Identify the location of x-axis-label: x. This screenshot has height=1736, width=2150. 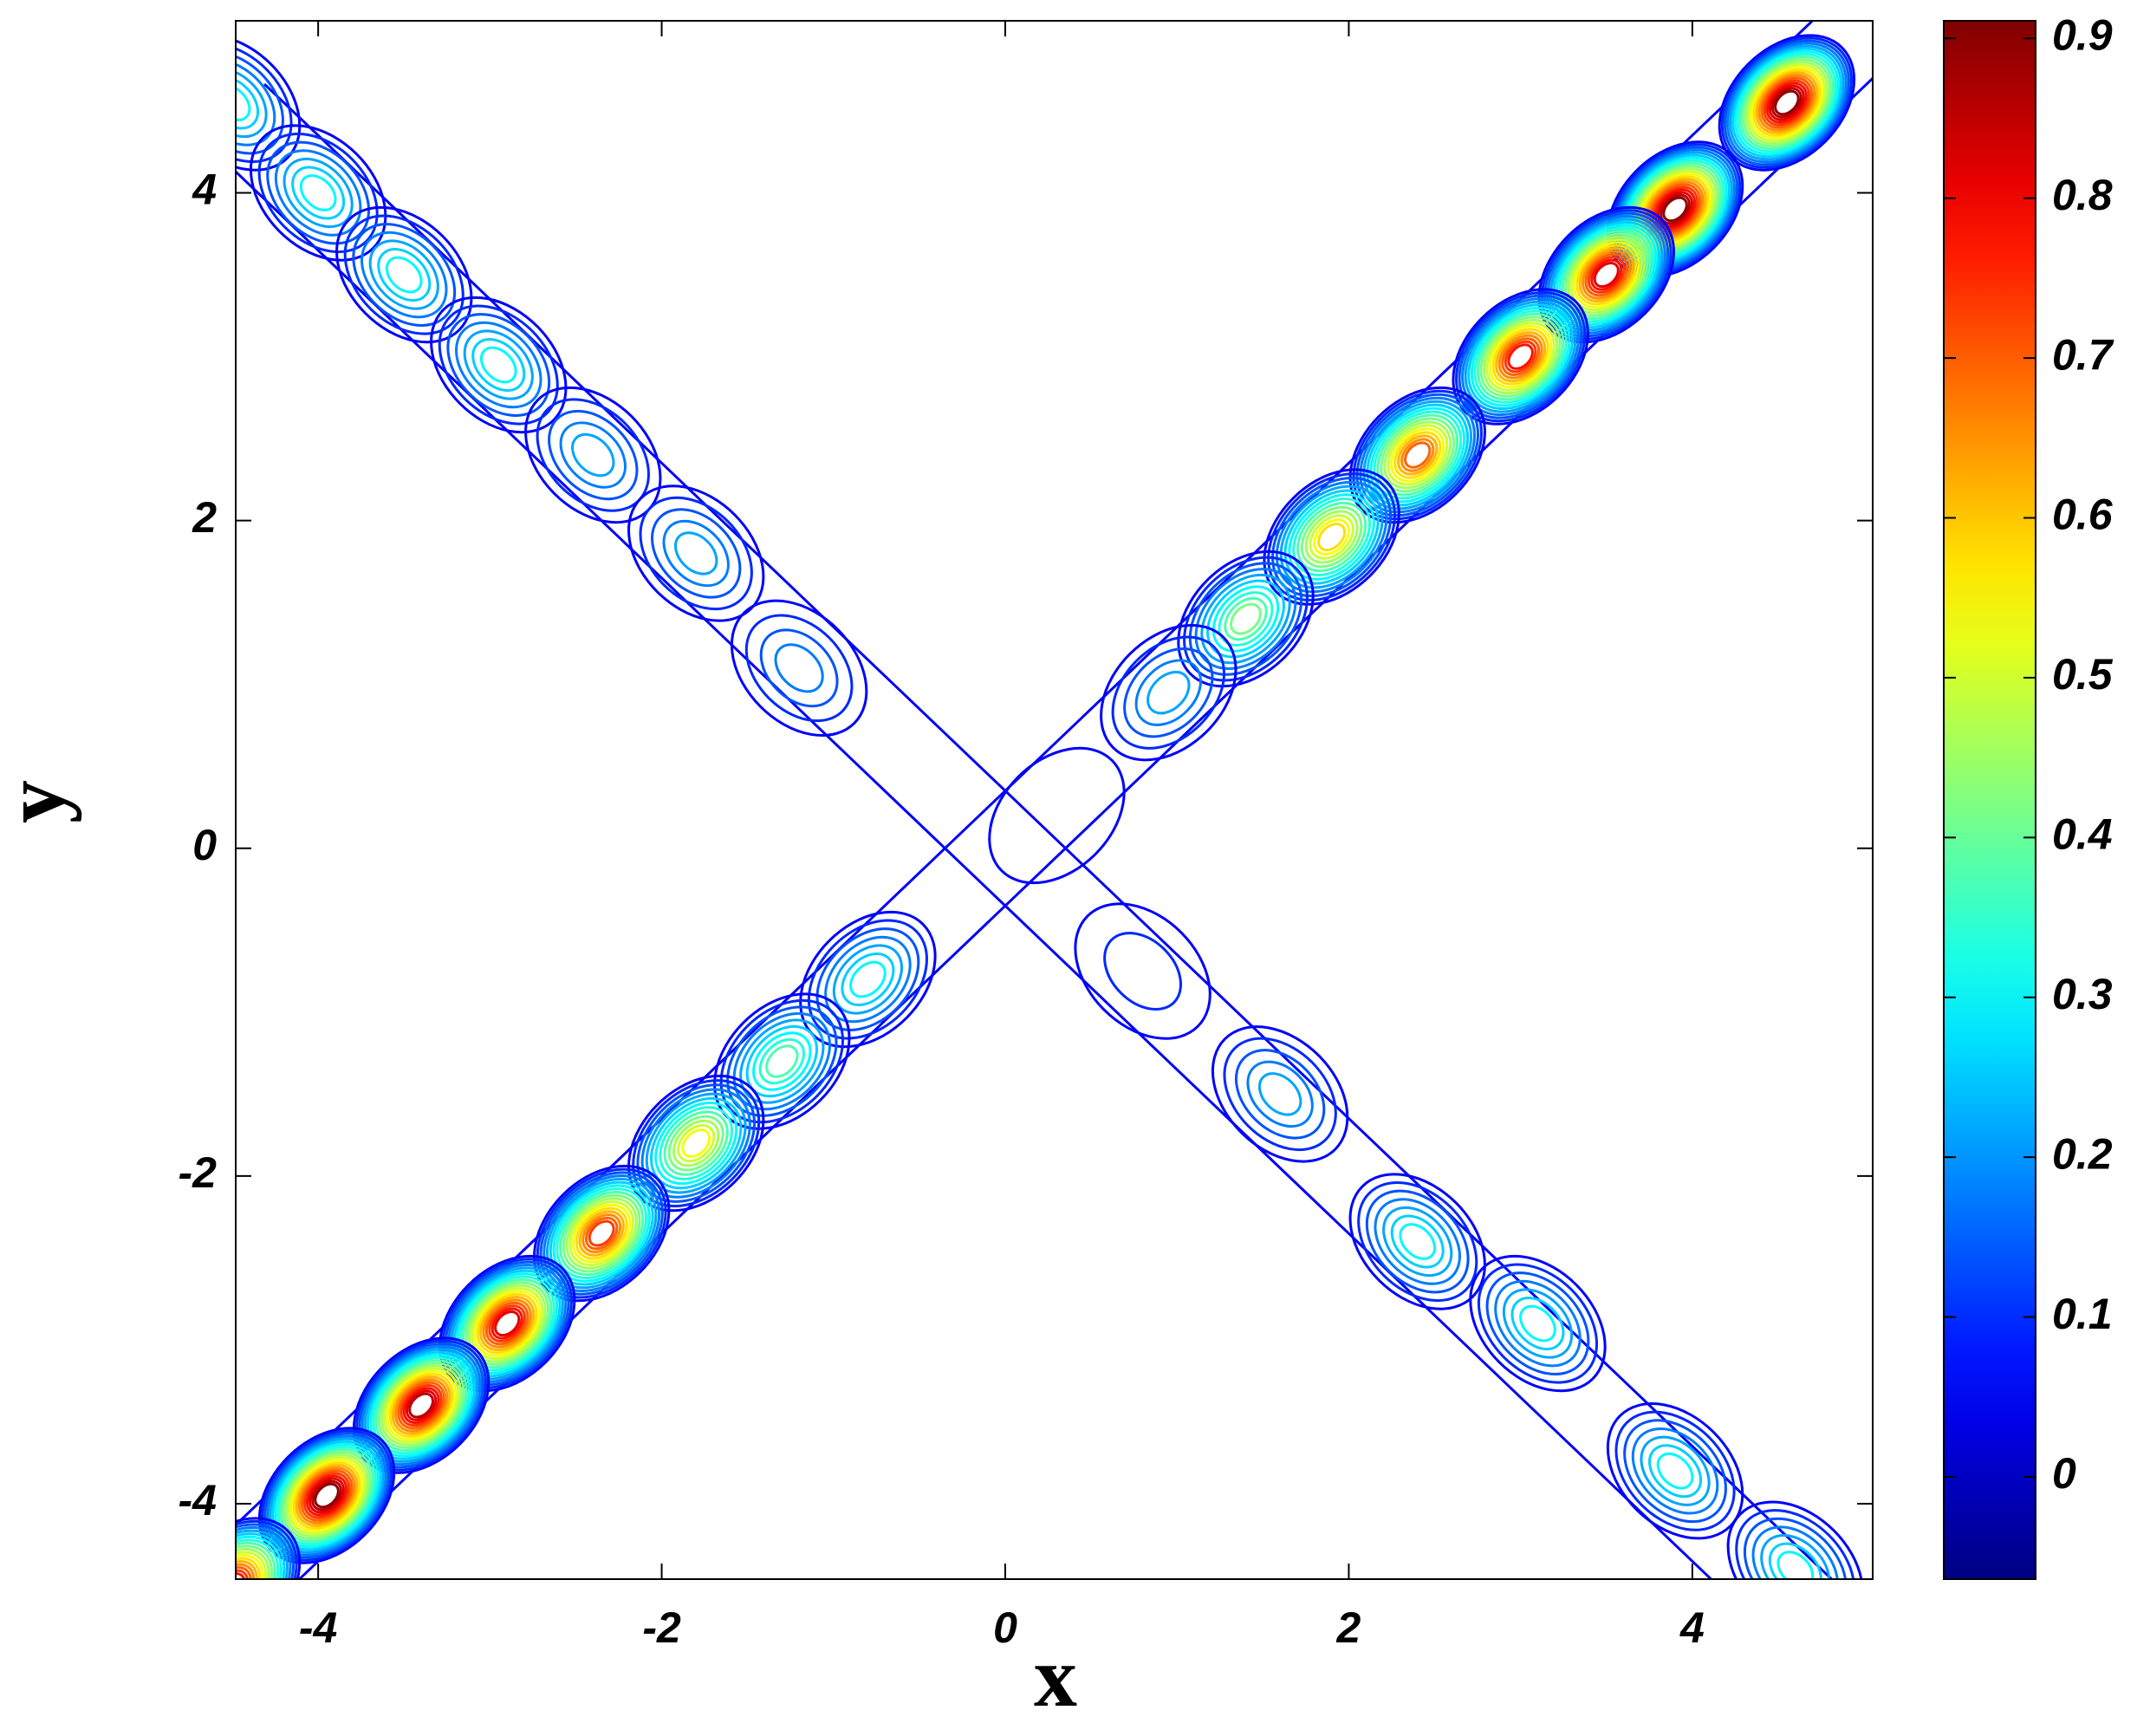
(1055, 1677).